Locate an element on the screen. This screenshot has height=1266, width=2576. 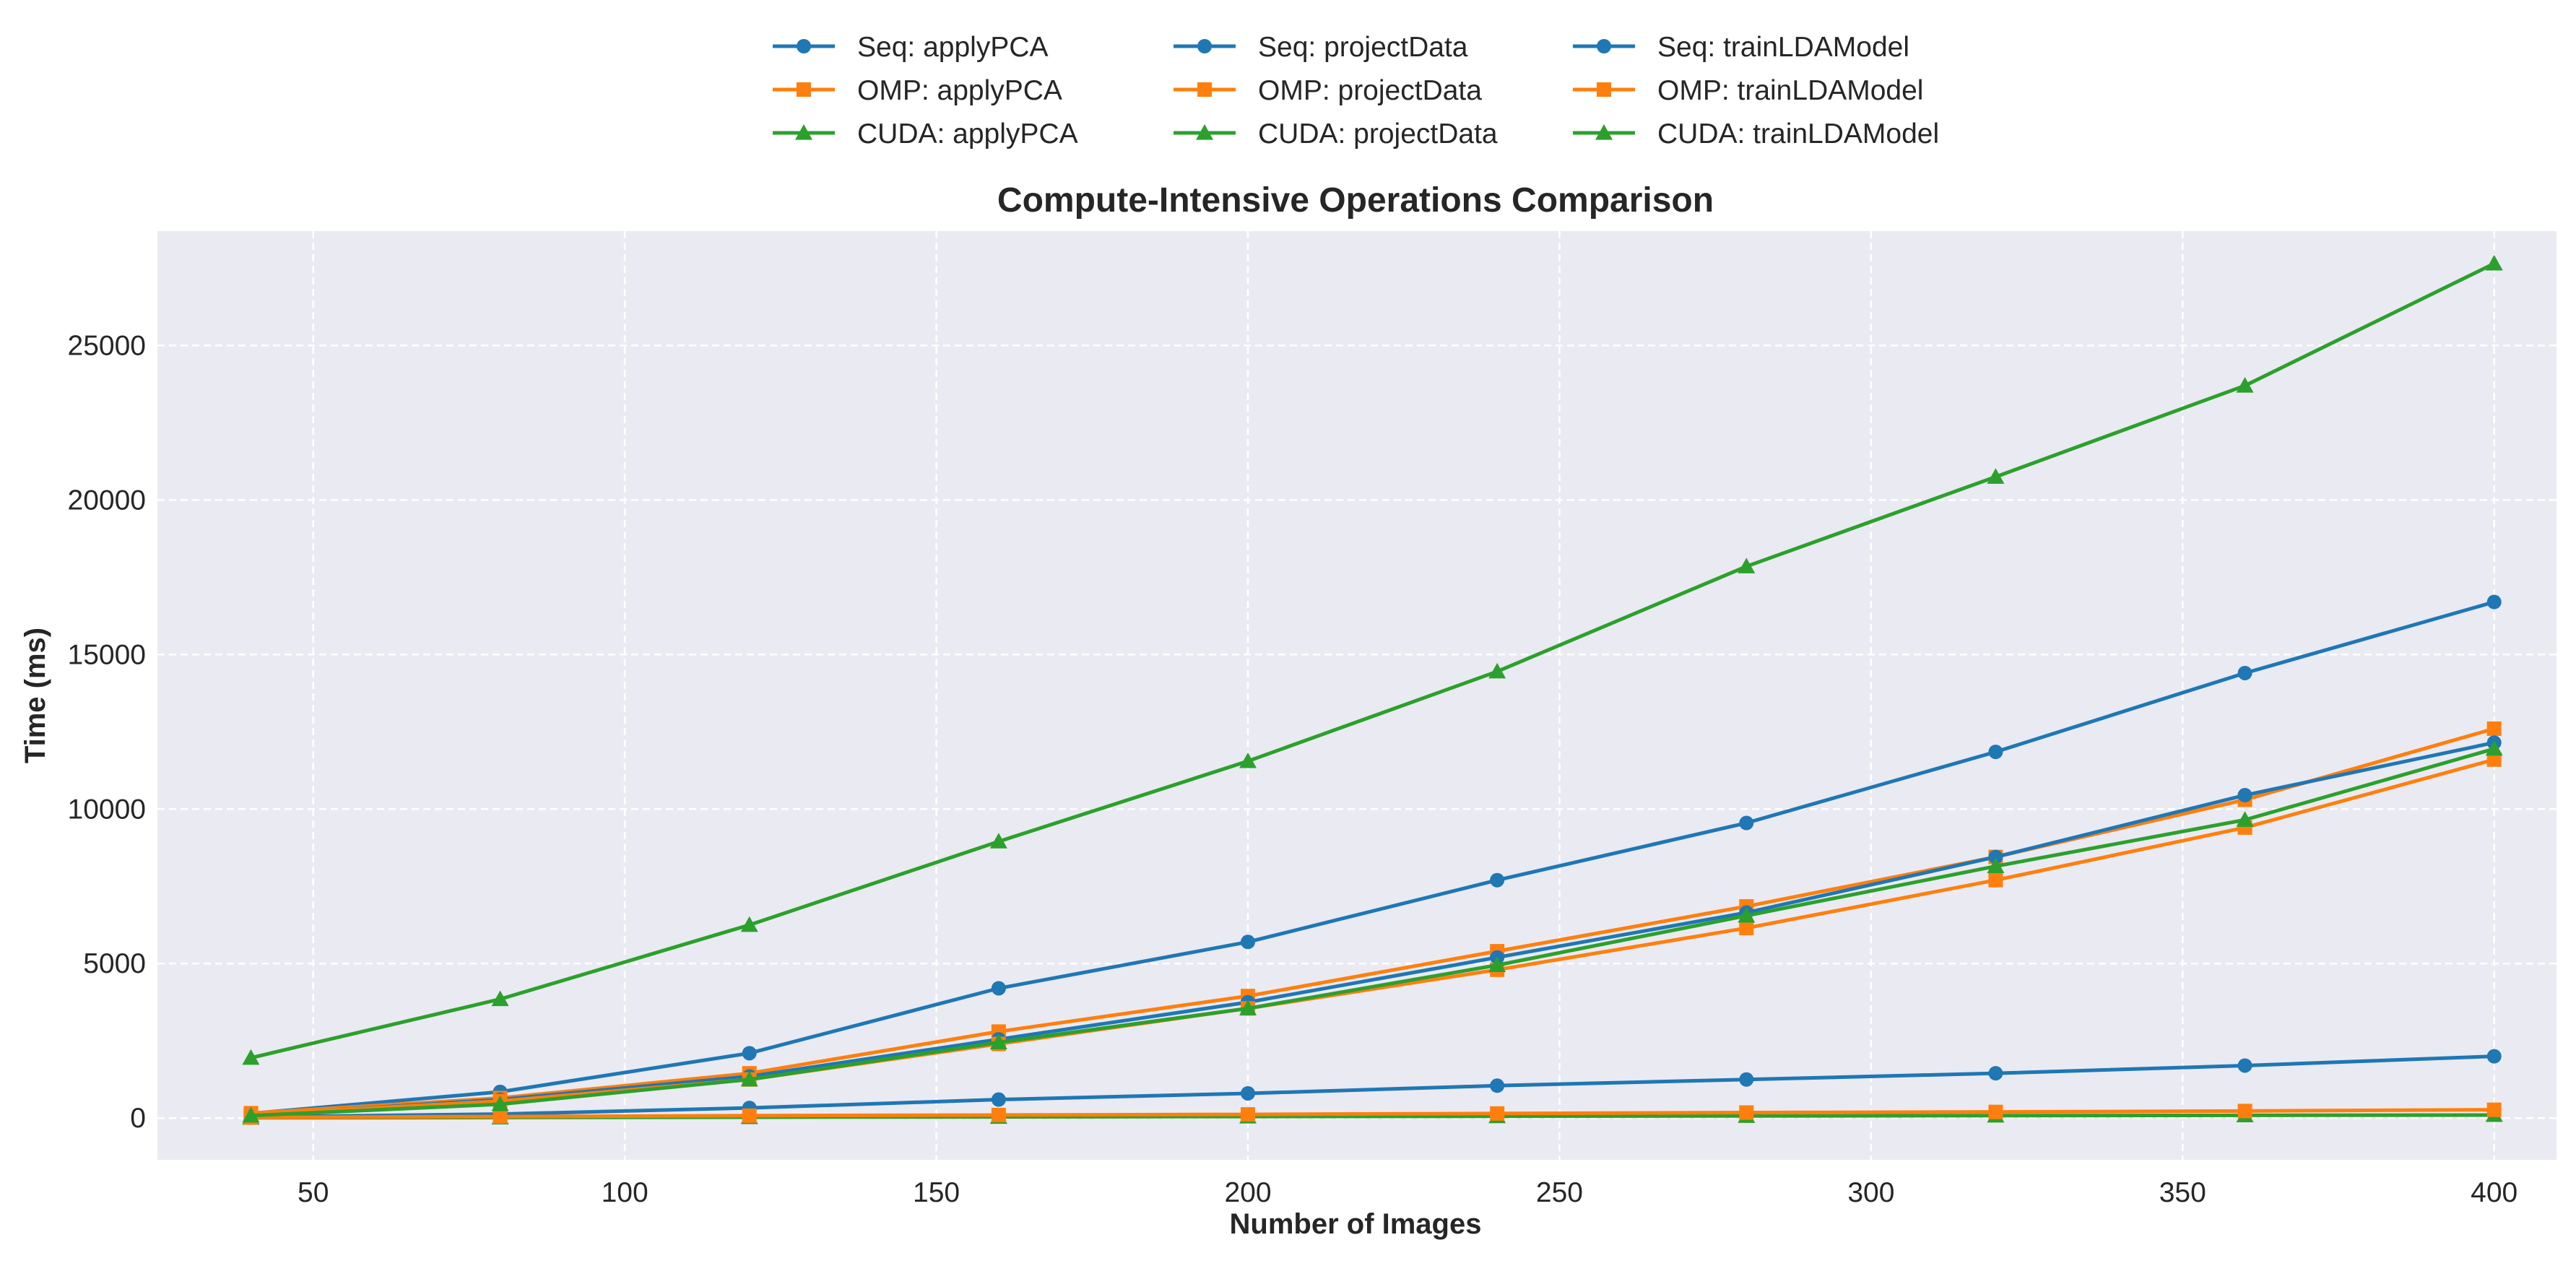
legend-label: OMP: applyPCA is located at coordinates (959, 91).